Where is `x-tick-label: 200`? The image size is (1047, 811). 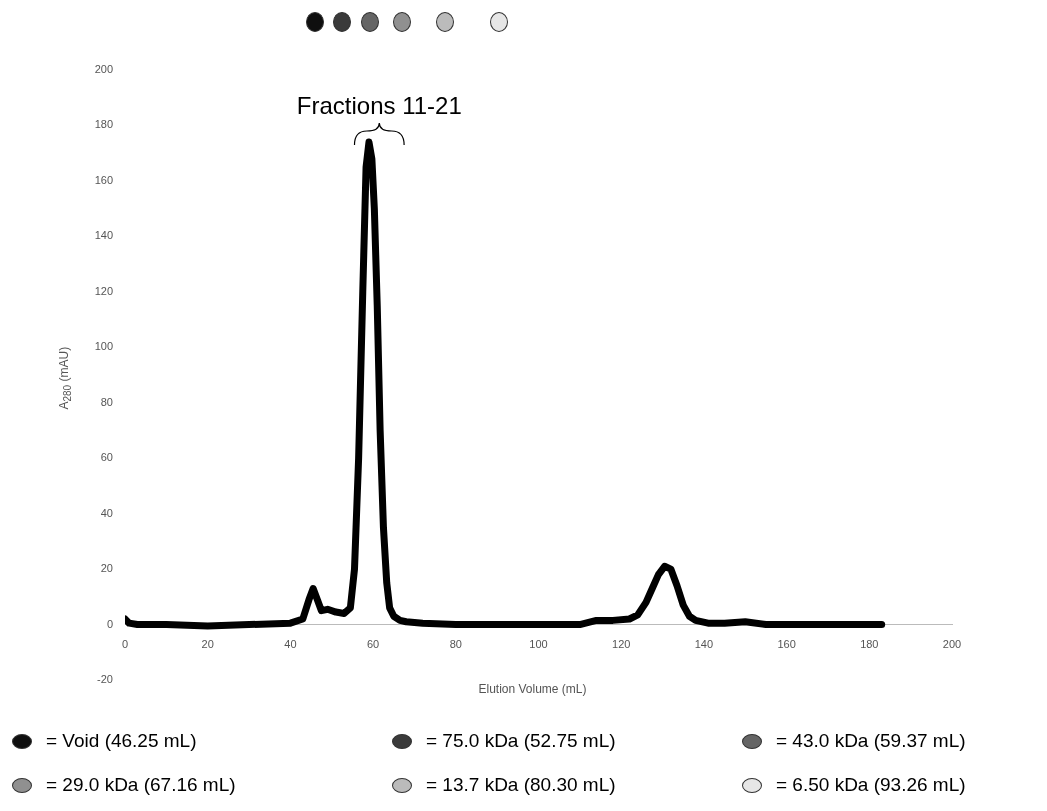 x-tick-label: 200 is located at coordinates (952, 644).